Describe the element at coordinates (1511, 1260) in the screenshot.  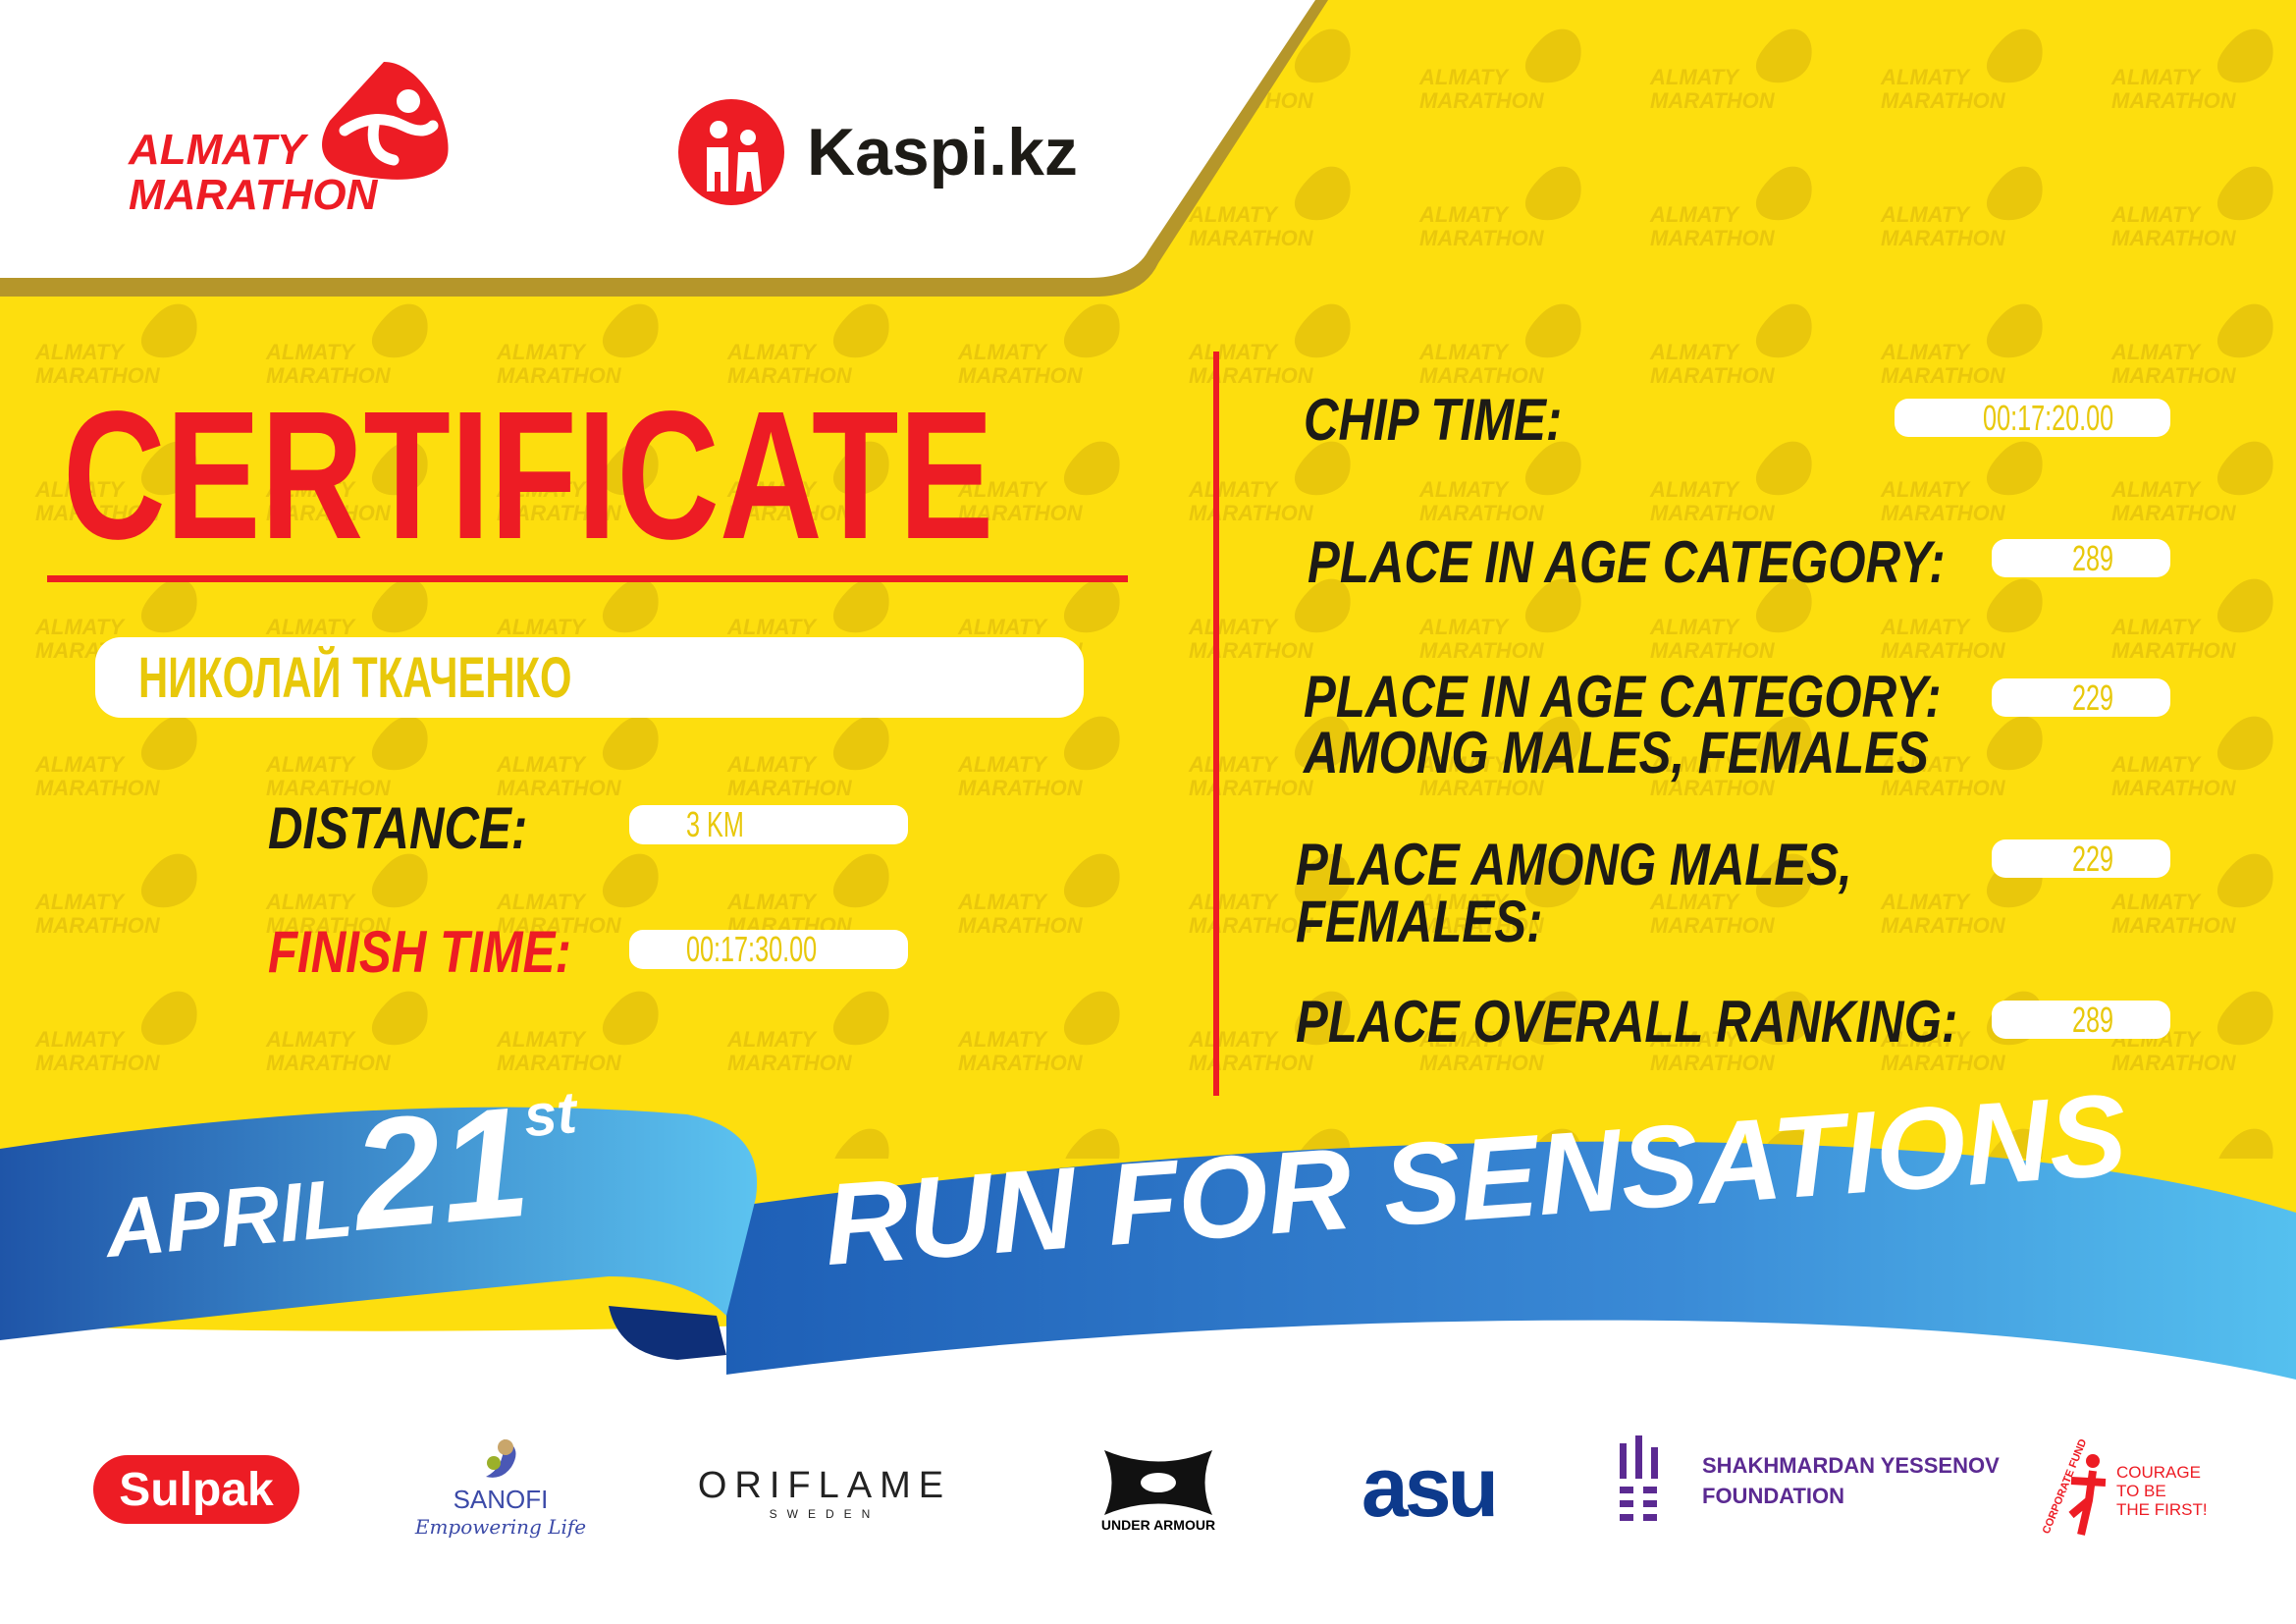
I see `ribbon-main` at that location.